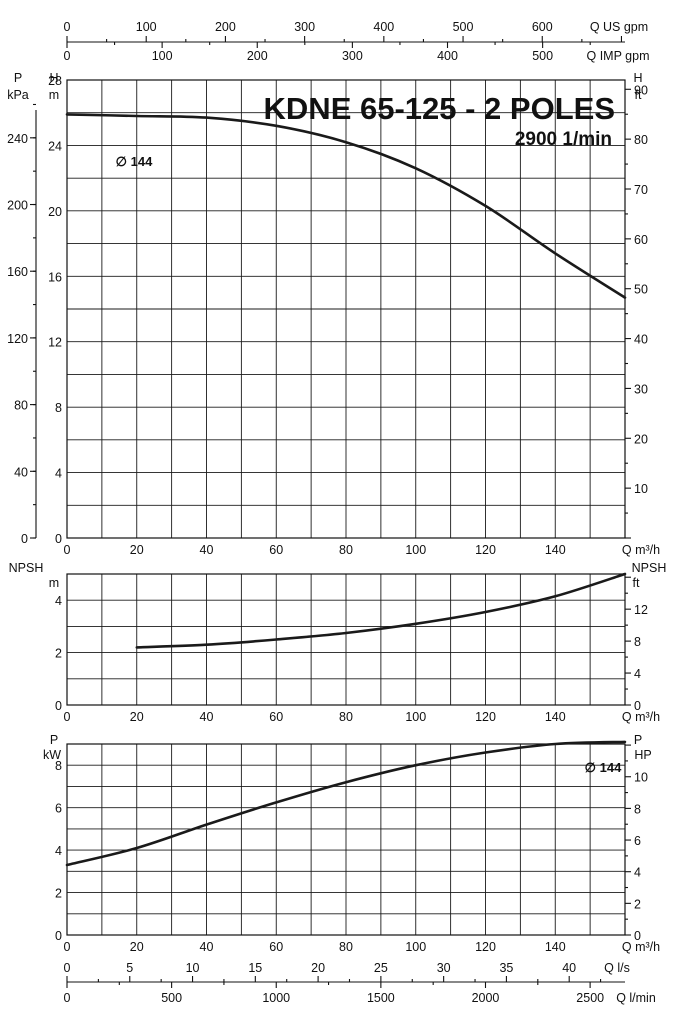  What do you see at coordinates (641, 489) in the screenshot?
I see `ft-tick-label: 10` at bounding box center [641, 489].